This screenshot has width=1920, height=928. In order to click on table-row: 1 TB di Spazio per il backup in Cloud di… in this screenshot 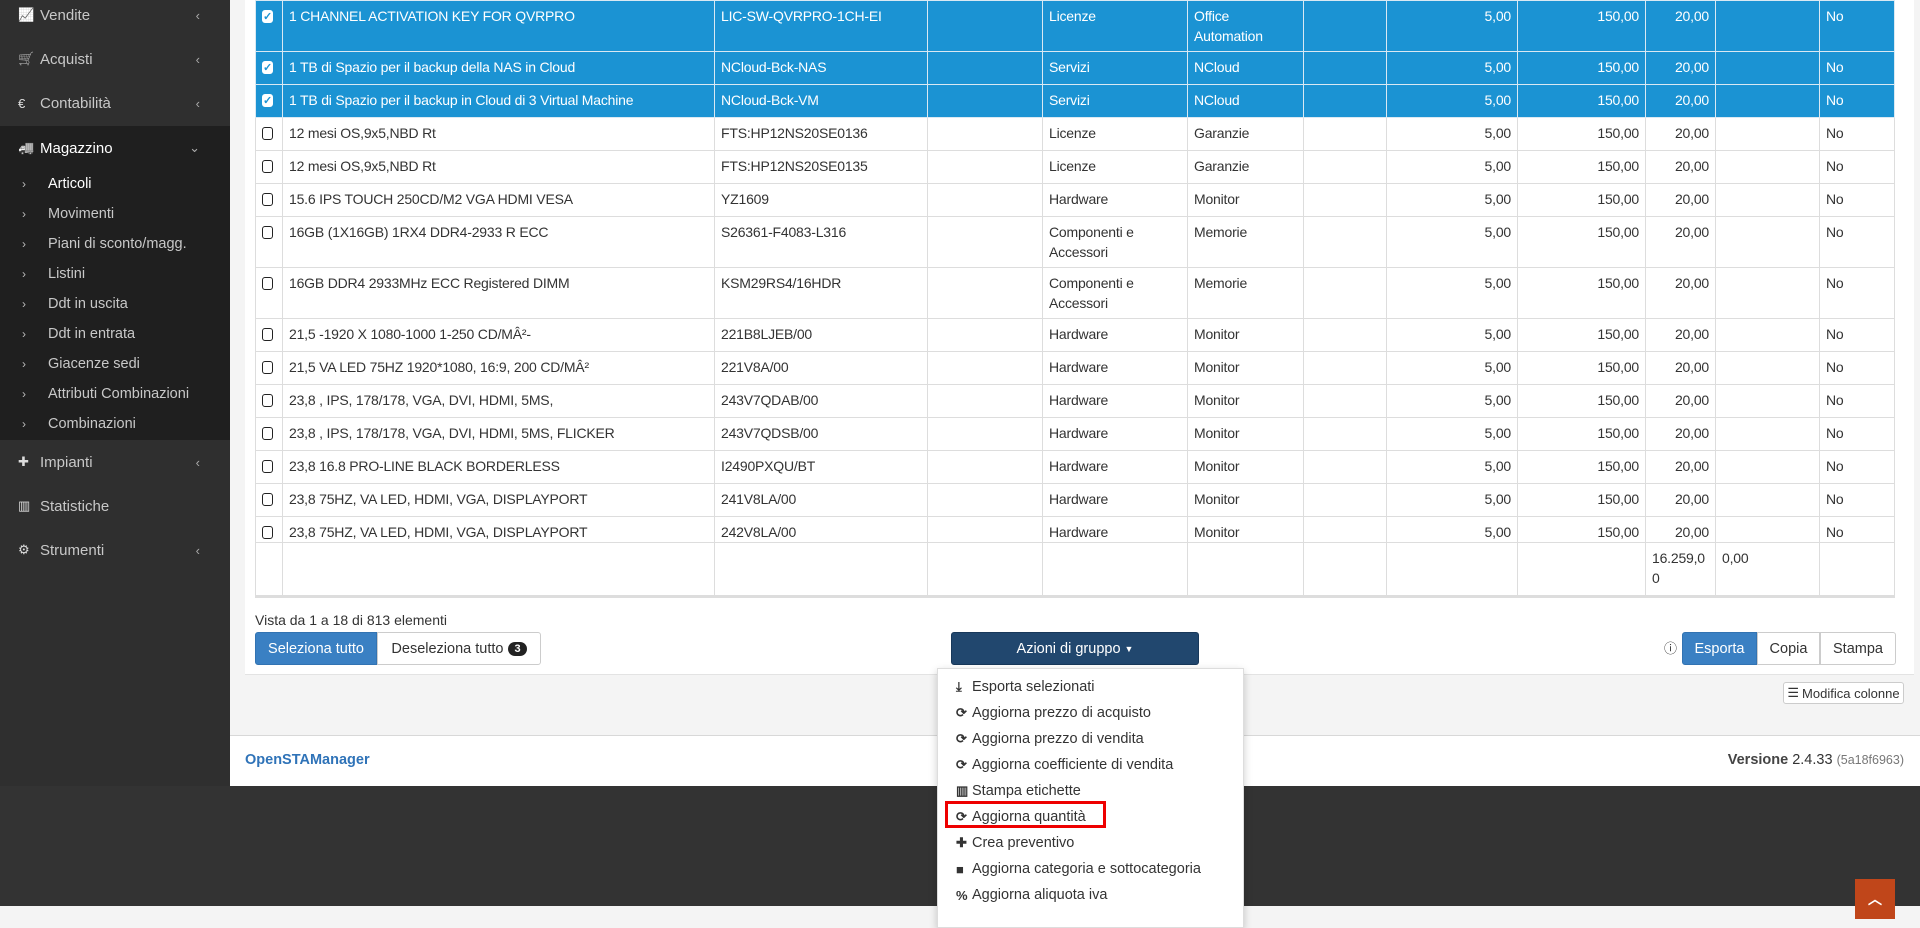, I will do `click(1075, 101)`.